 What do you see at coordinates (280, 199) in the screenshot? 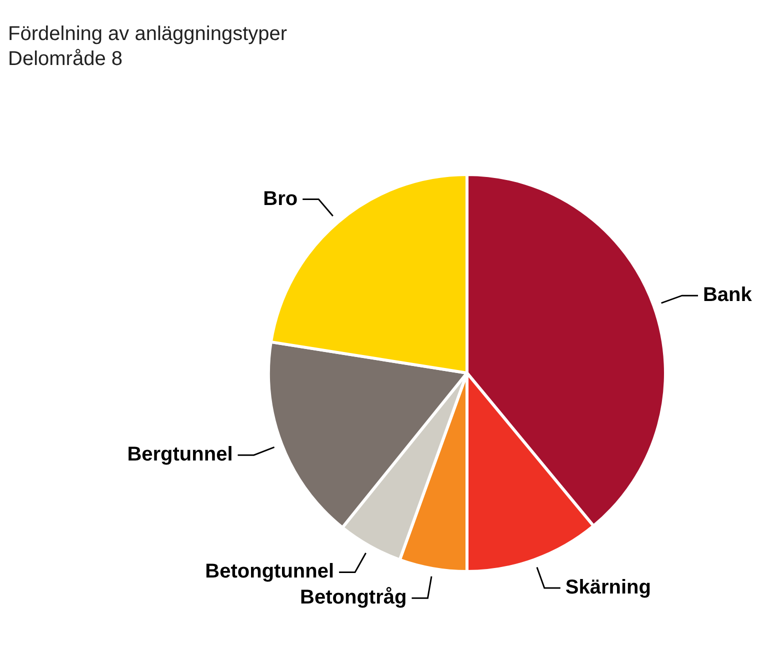
I see `slice-label: Bro` at bounding box center [280, 199].